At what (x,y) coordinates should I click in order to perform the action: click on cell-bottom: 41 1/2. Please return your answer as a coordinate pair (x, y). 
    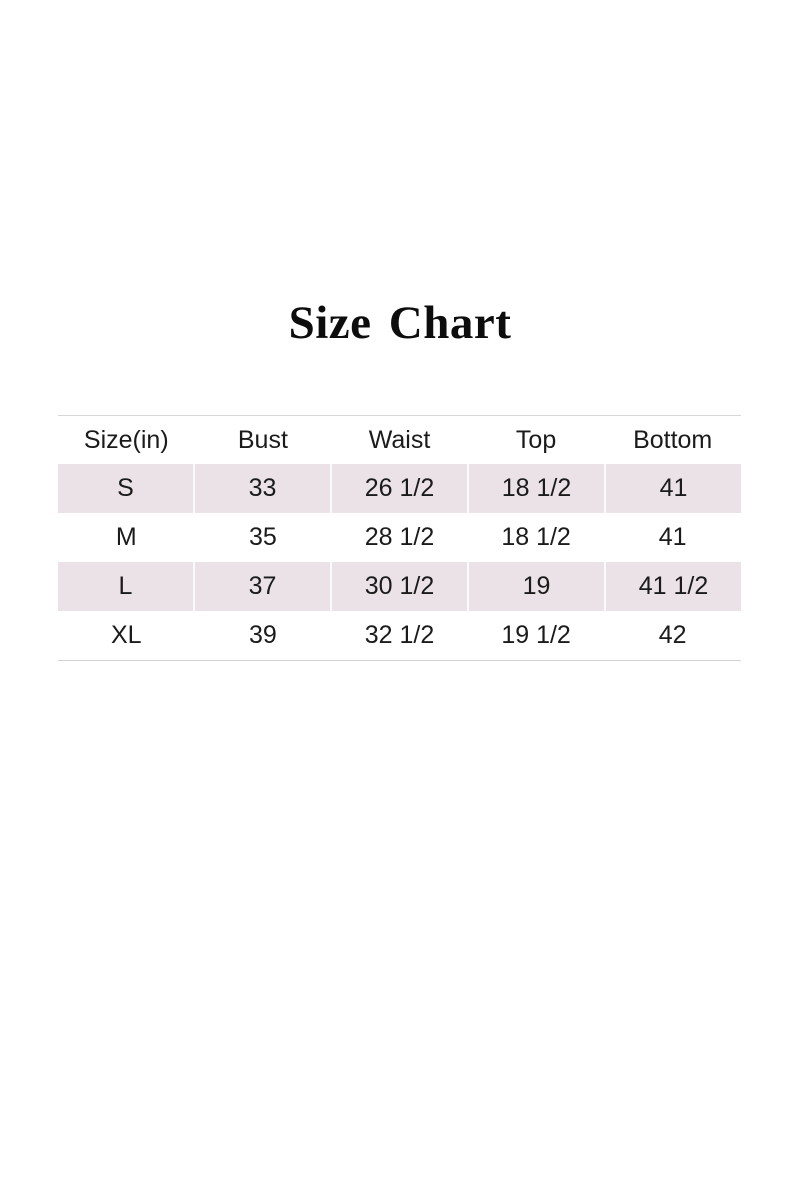
    Looking at the image, I should click on (672, 586).